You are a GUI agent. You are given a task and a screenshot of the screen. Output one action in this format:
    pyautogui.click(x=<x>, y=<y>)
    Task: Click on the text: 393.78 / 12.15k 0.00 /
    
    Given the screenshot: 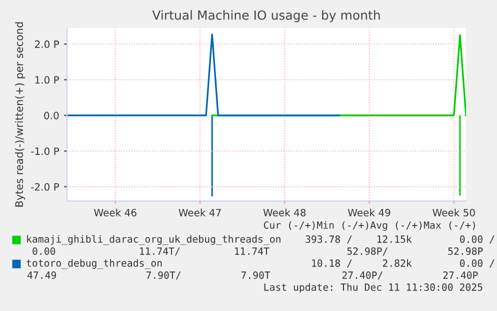 What is the action you would take?
    pyautogui.click(x=400, y=239)
    